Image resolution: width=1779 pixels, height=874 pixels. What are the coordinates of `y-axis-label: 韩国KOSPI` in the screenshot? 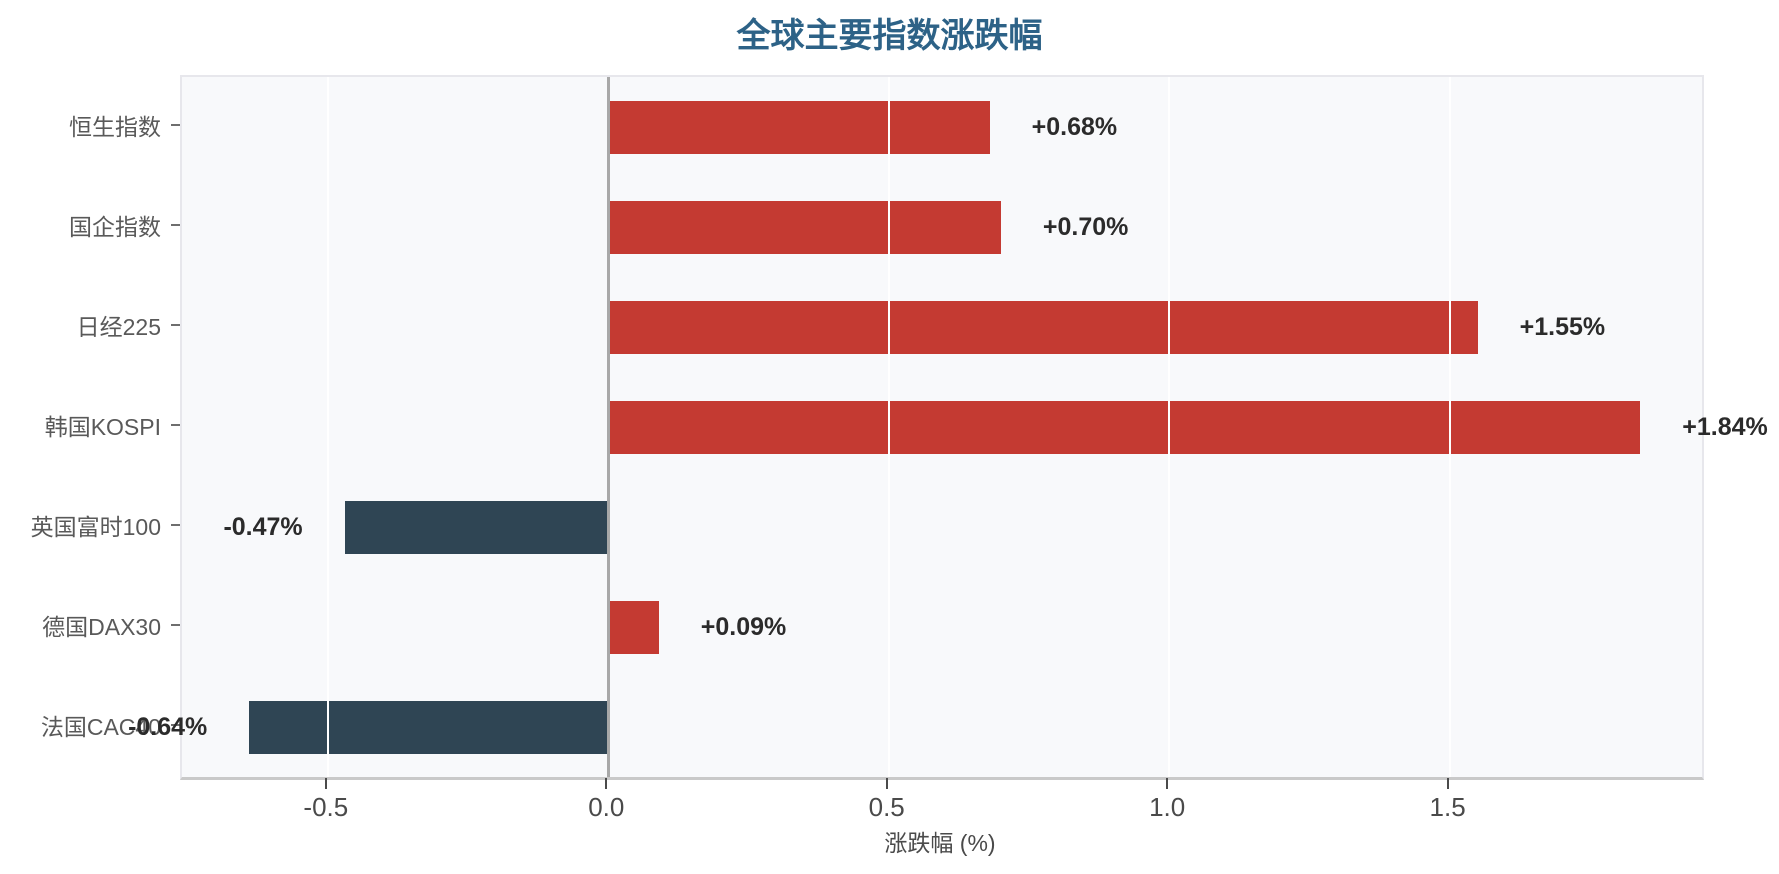 It's located at (102, 427).